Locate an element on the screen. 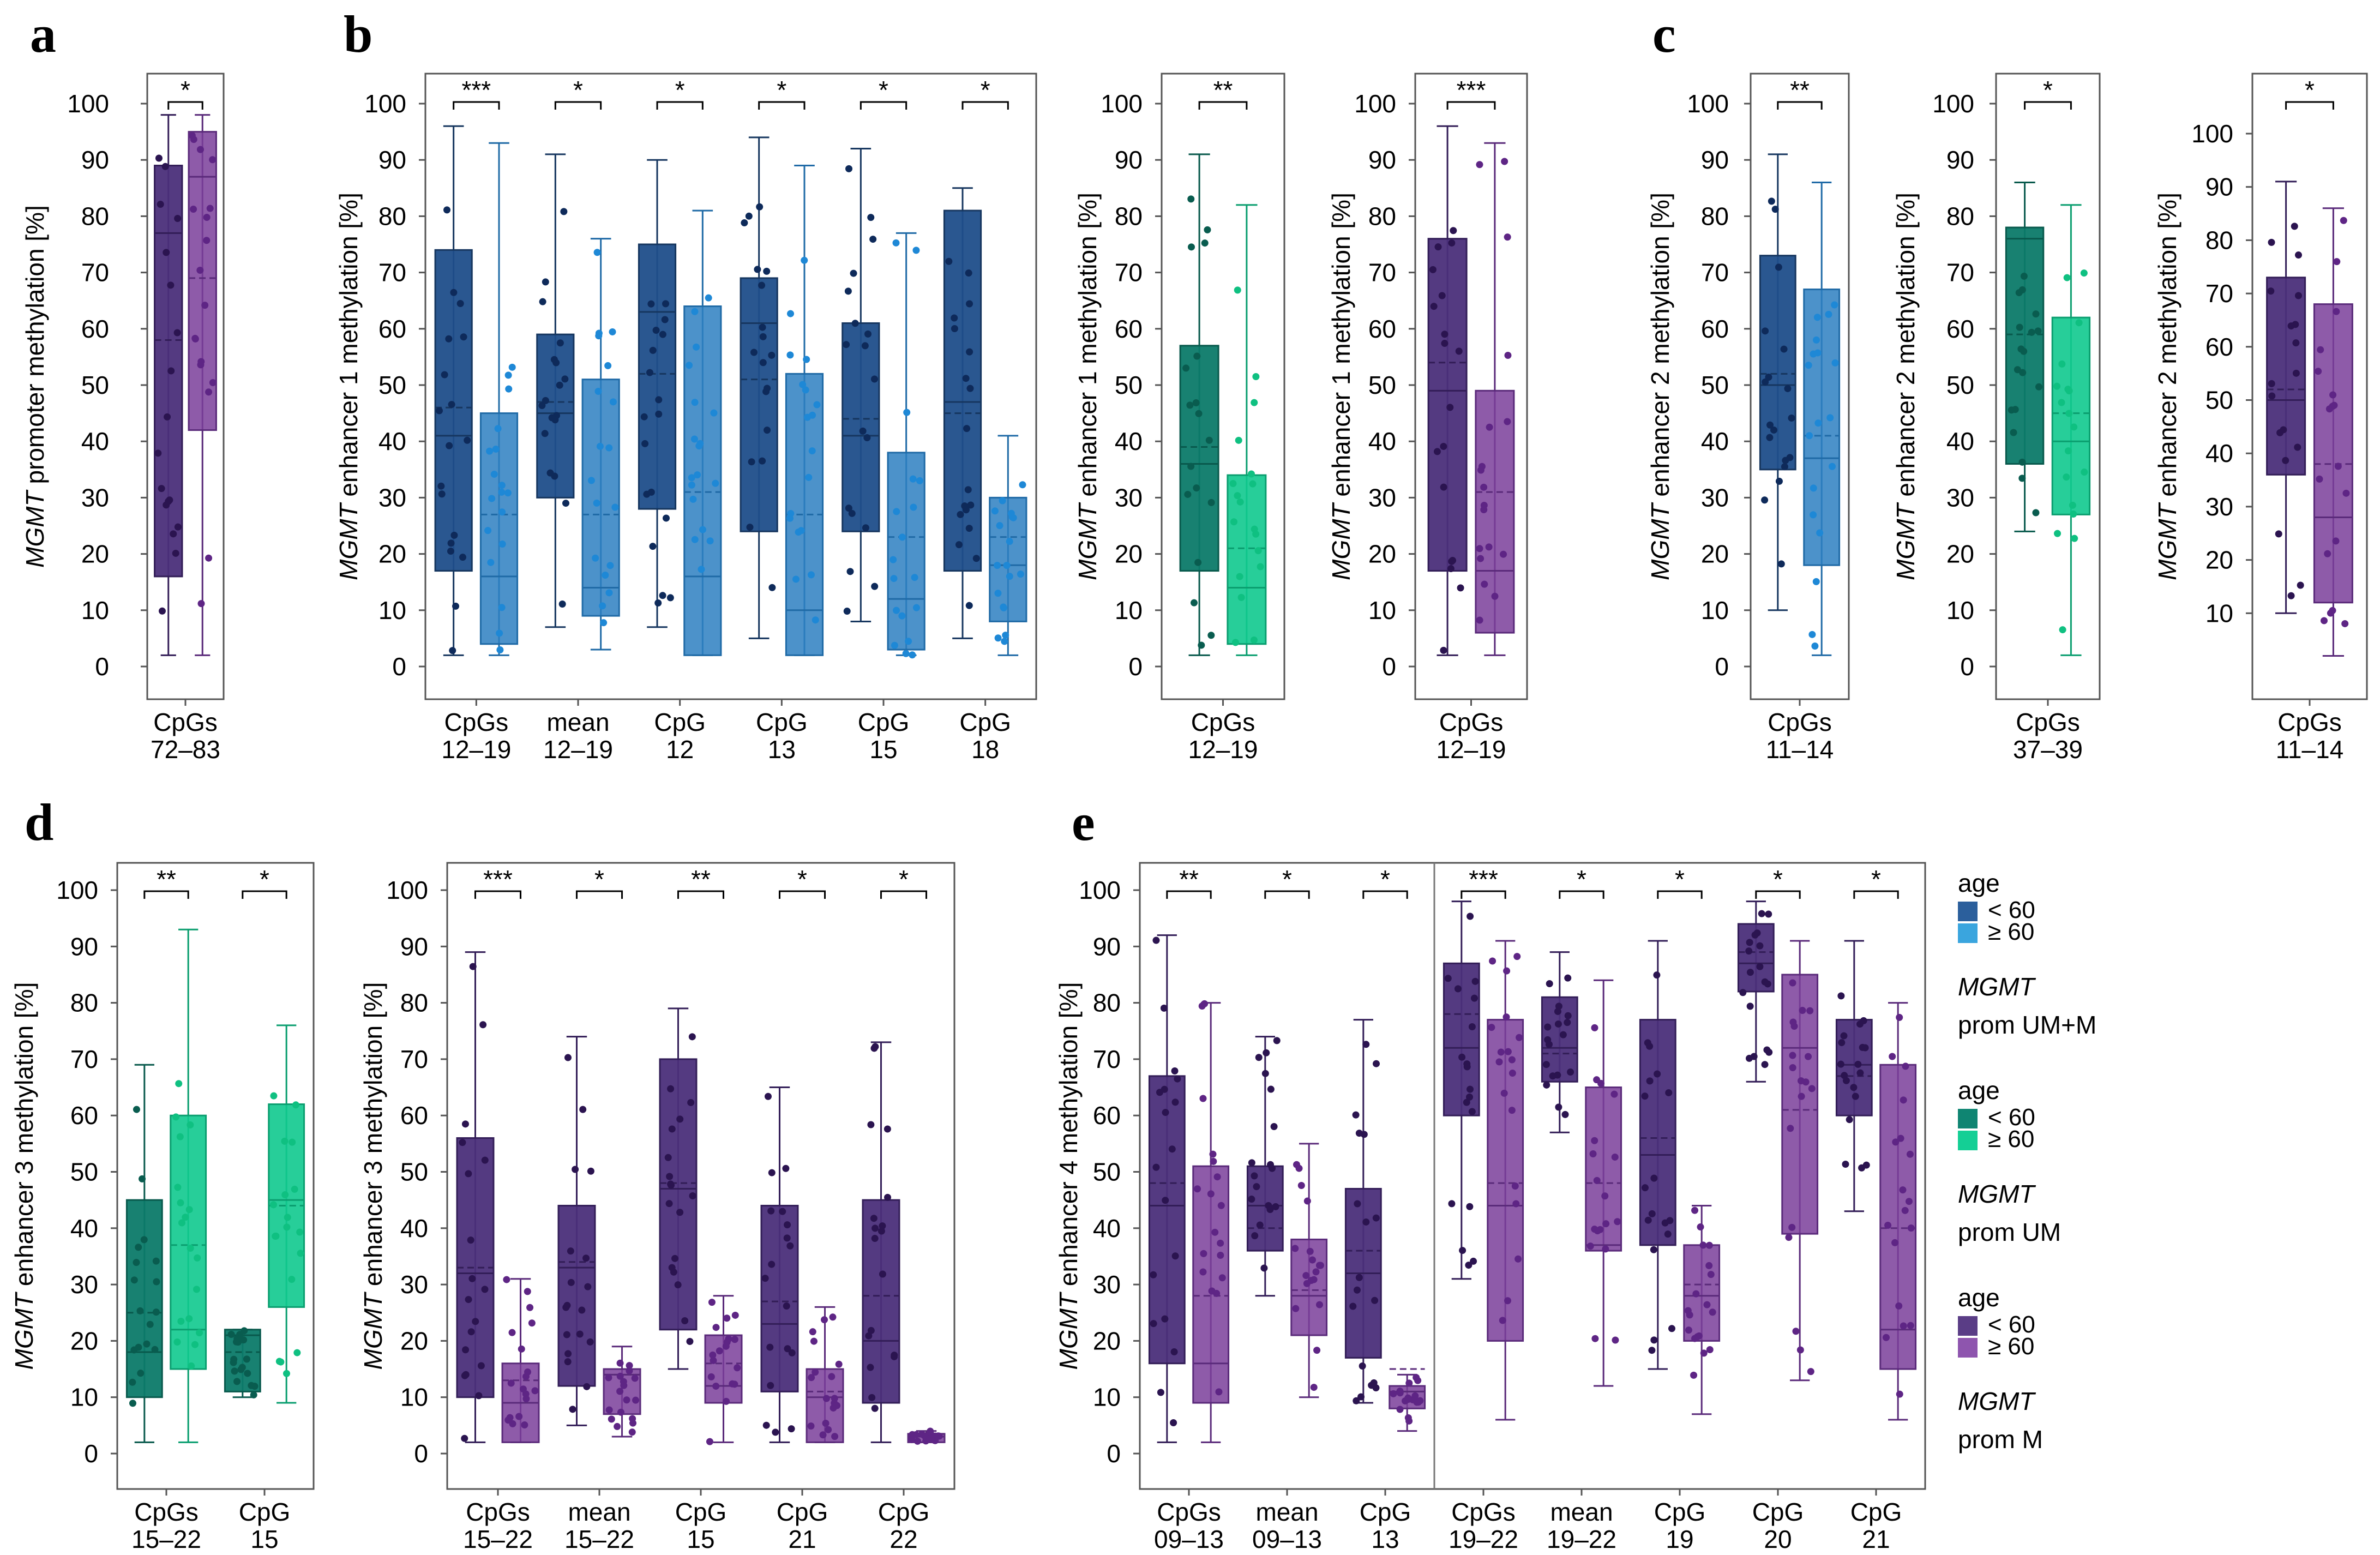  legend-swatch is located at coordinates (1968, 1326).